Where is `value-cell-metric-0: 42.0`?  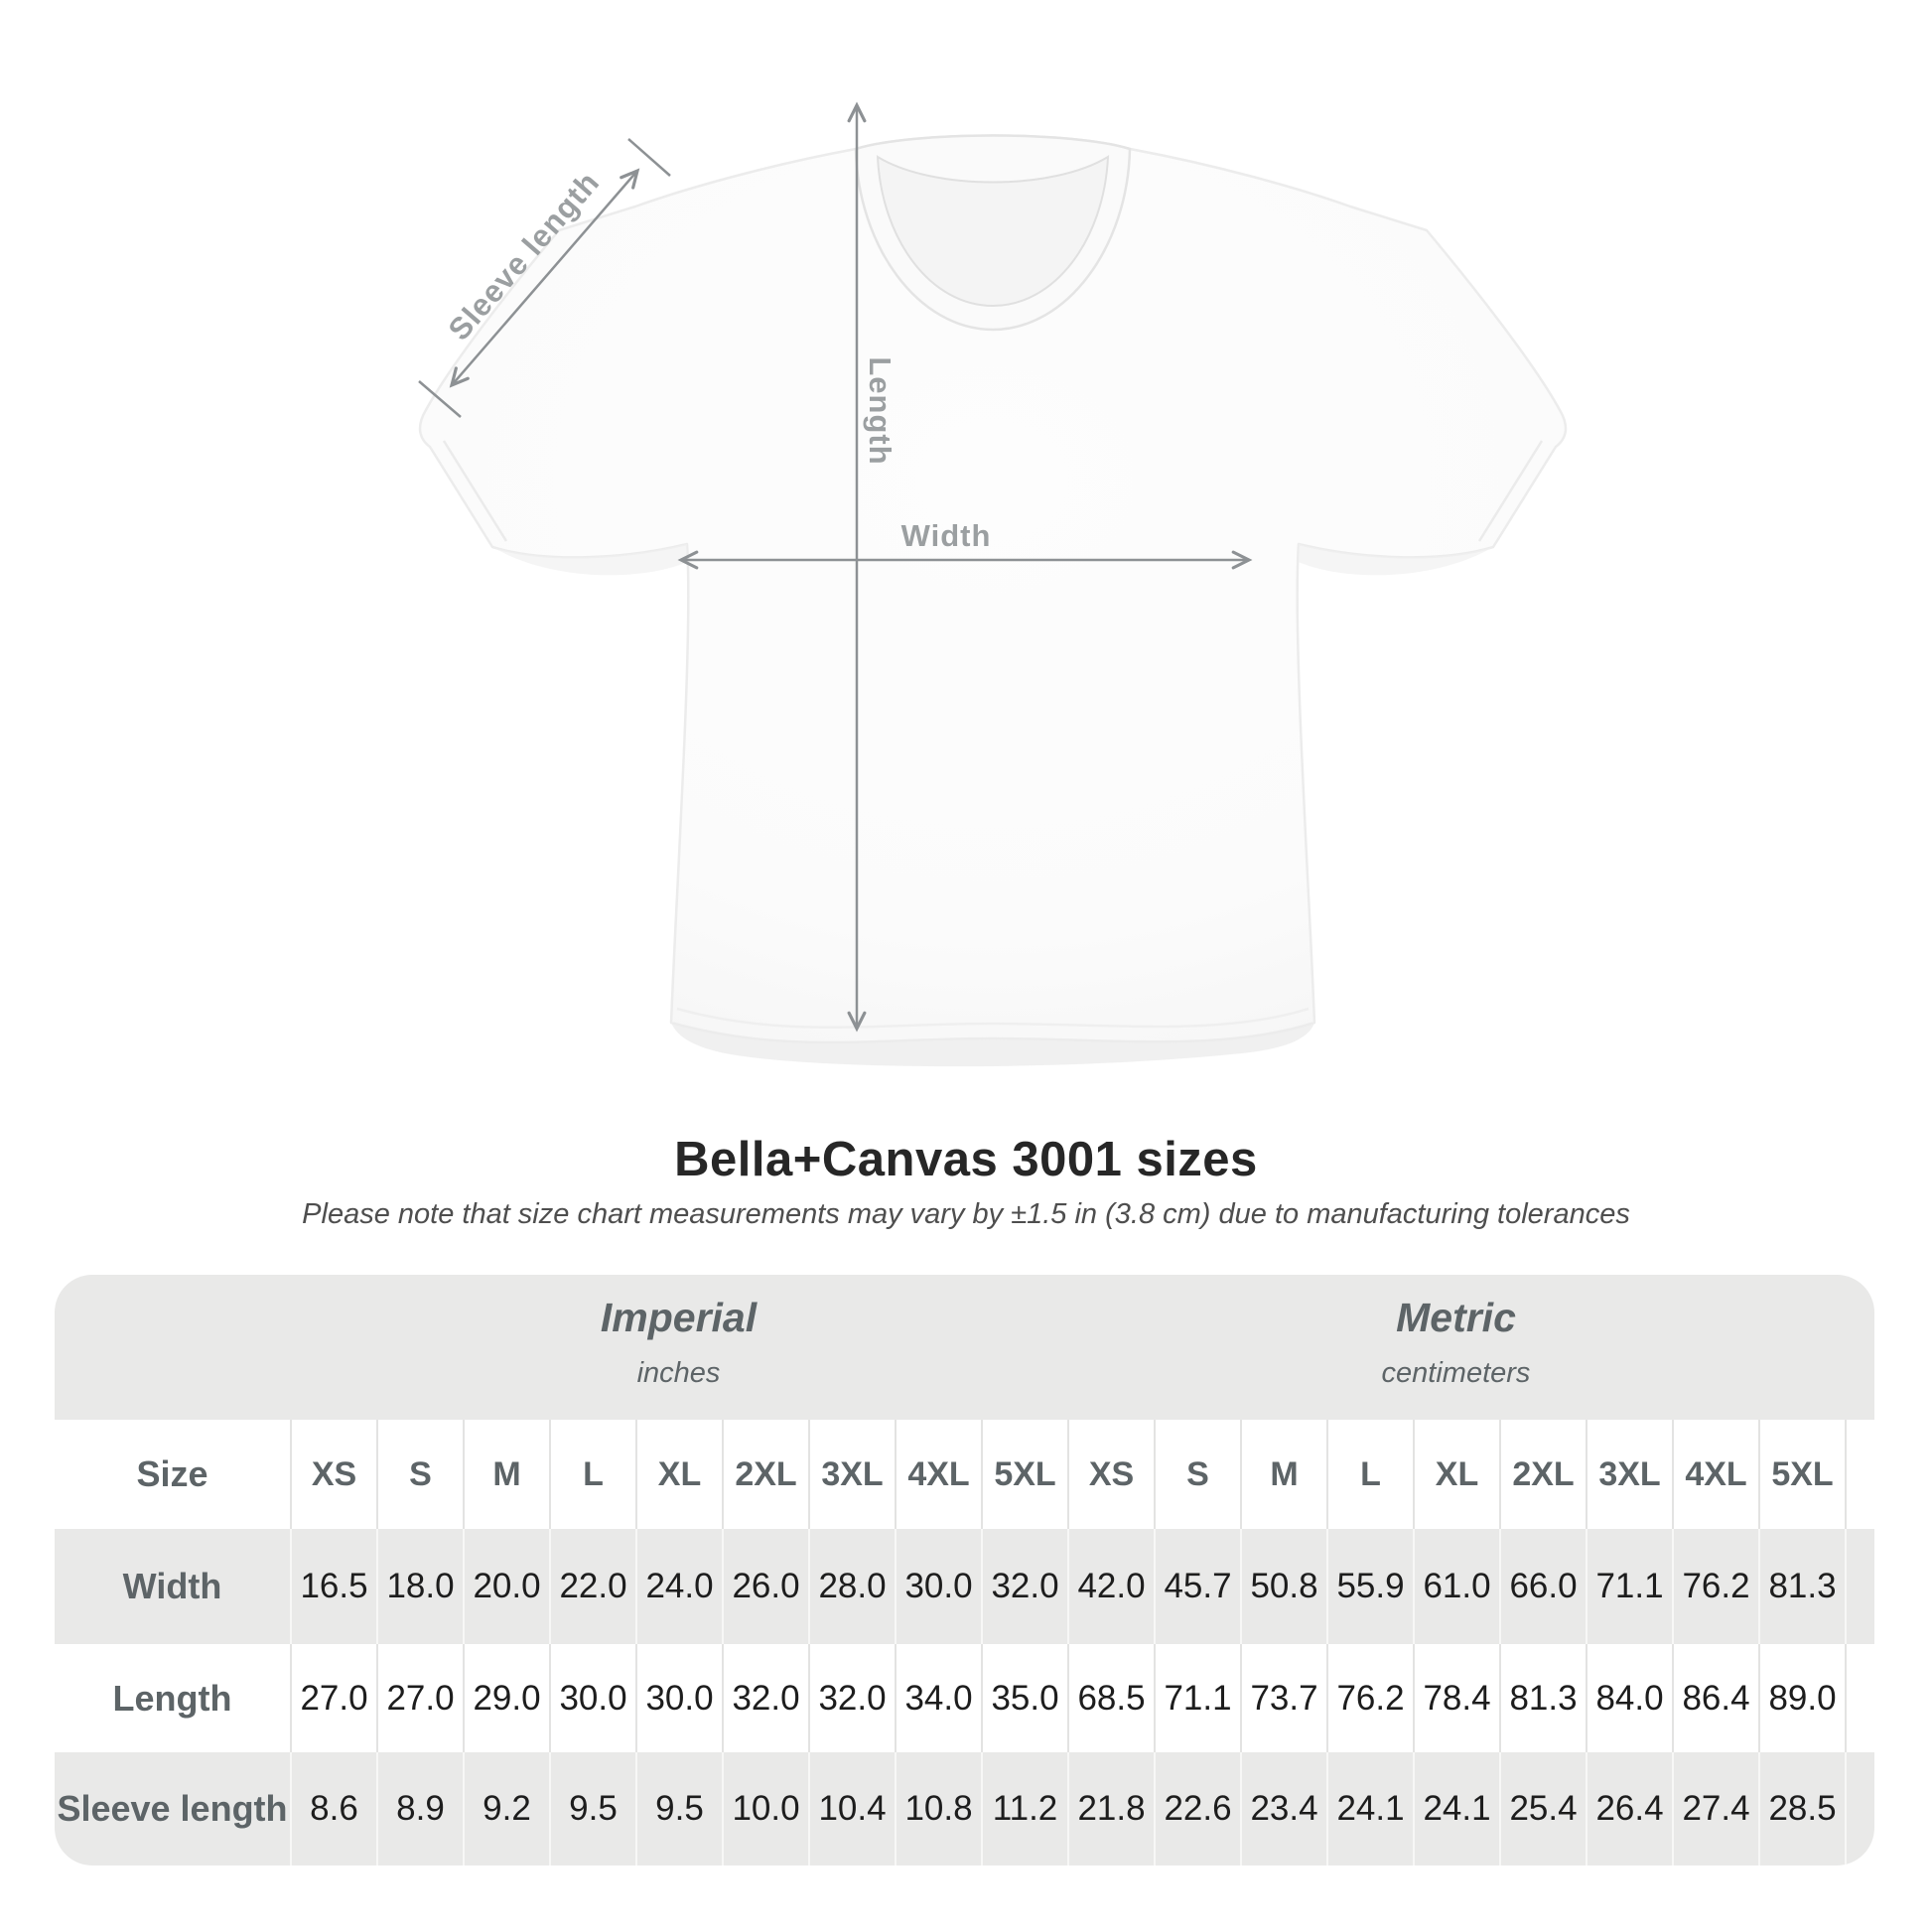
value-cell-metric-0: 42.0 is located at coordinates (1111, 1587).